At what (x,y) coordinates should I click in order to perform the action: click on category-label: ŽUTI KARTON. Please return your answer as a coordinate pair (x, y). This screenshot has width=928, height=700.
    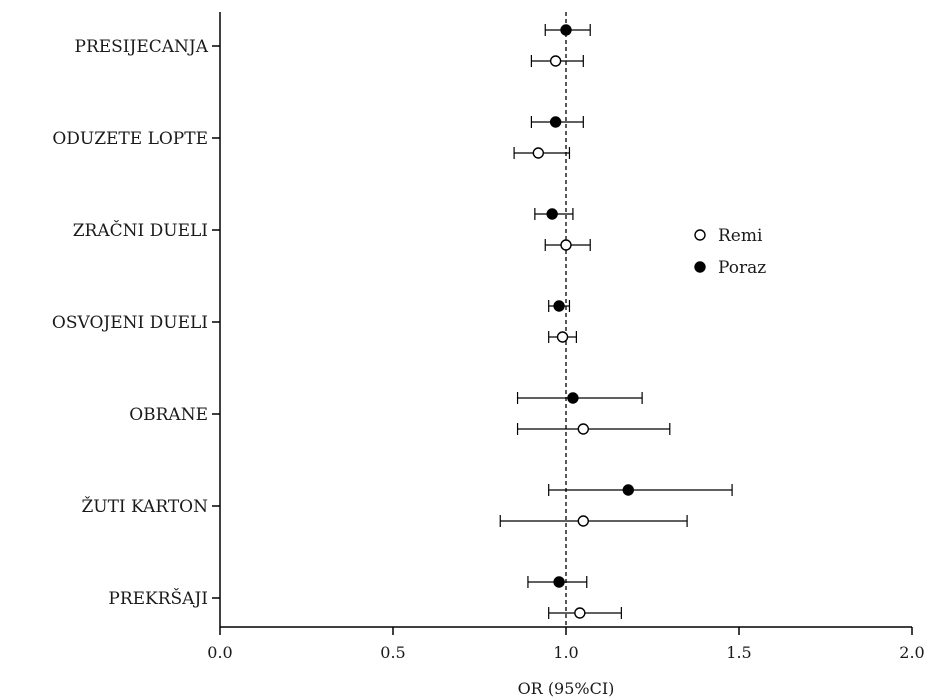
    Looking at the image, I should click on (144, 506).